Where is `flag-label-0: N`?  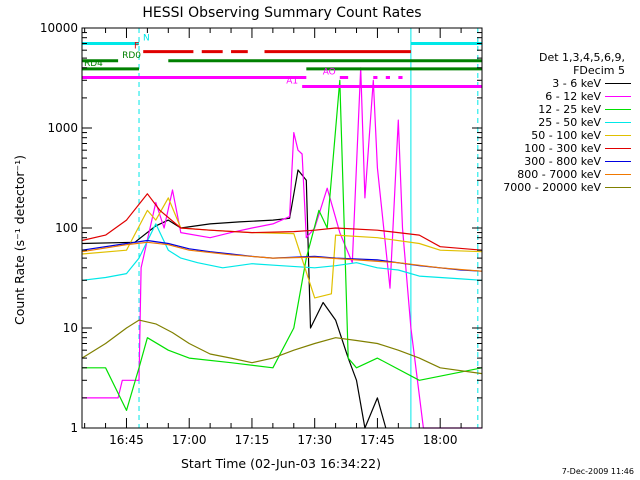
flag-label-0: N is located at coordinates (146, 38).